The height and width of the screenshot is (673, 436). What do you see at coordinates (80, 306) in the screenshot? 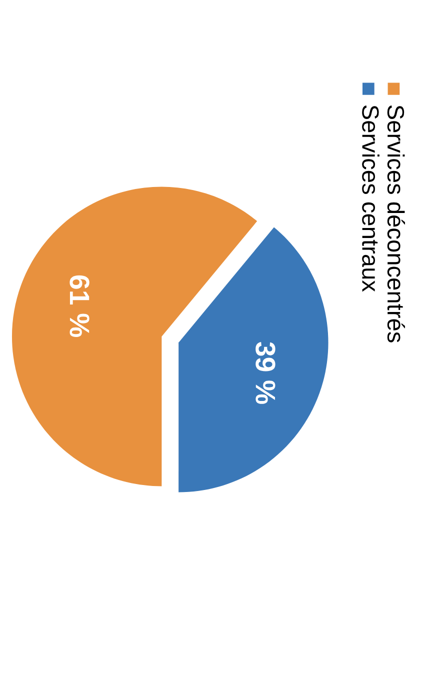
I see `data-label: 61 %` at bounding box center [80, 306].